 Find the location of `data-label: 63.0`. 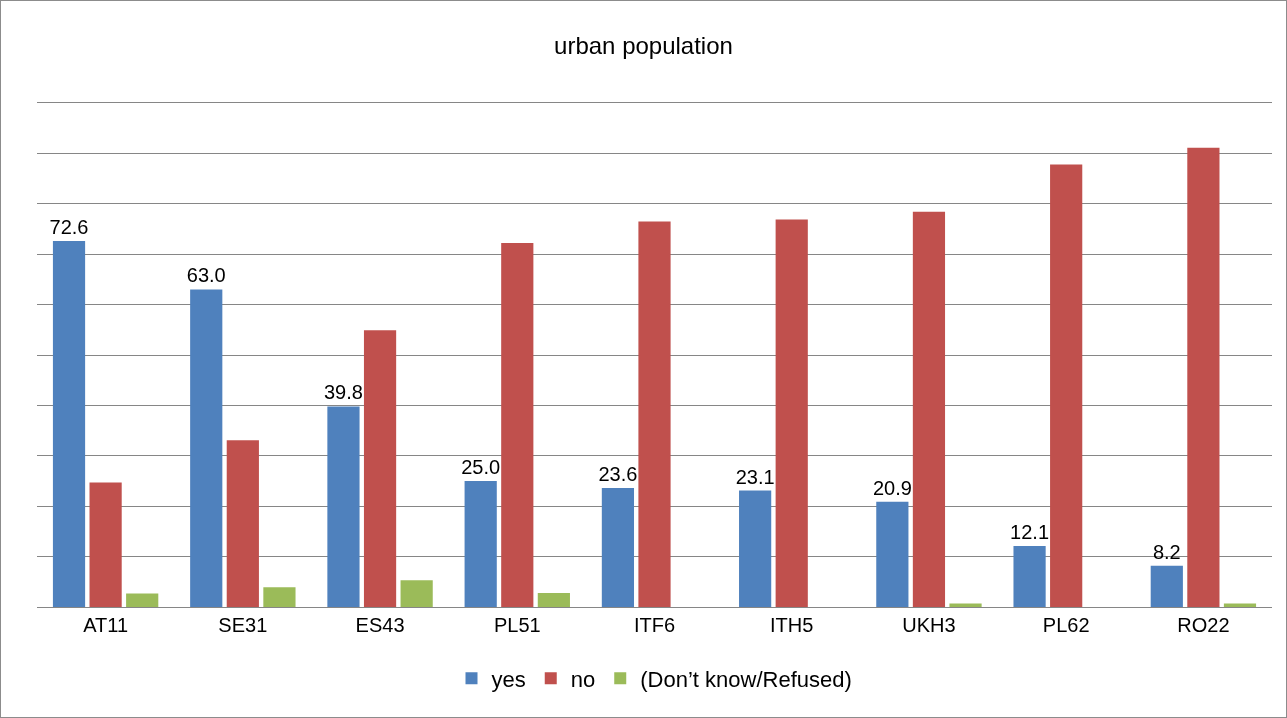

data-label: 63.0 is located at coordinates (206, 275).